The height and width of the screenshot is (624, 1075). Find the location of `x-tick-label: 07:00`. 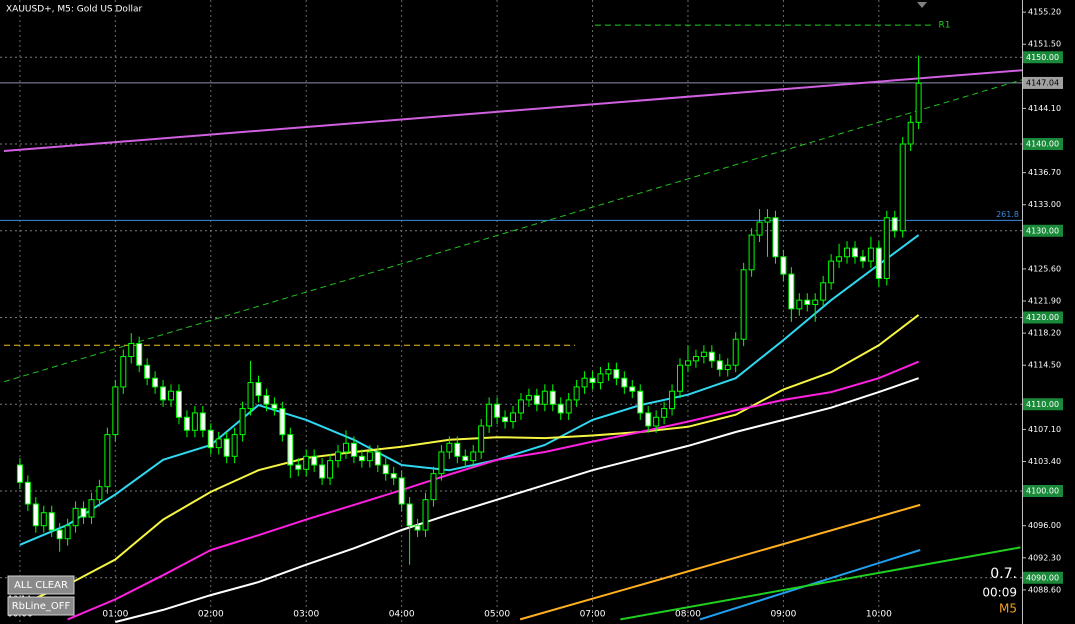

x-tick-label: 07:00 is located at coordinates (593, 615).